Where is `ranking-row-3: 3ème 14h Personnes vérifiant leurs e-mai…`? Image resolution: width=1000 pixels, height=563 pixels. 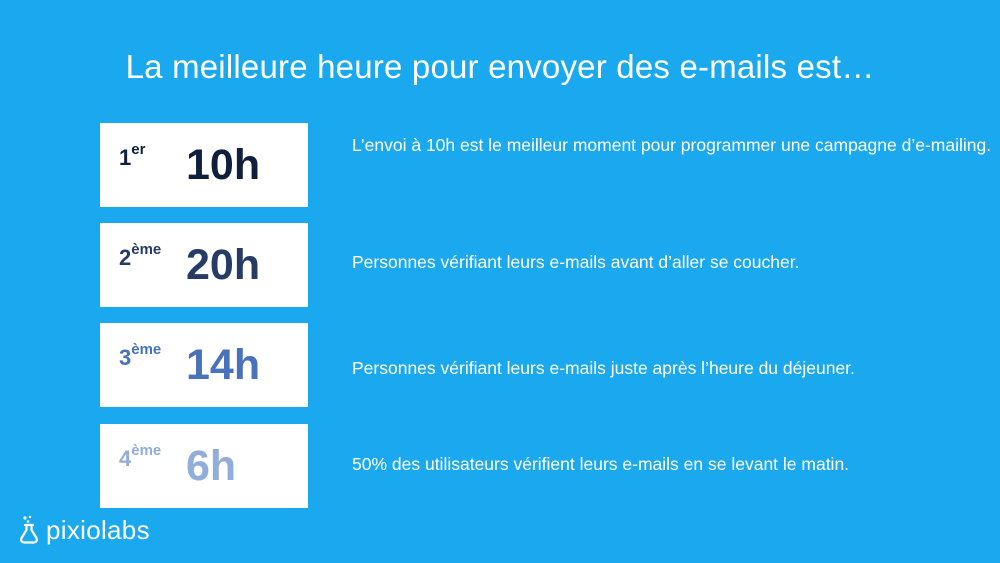
ranking-row-3: 3ème 14h Personnes vérifiant leurs e-mai… is located at coordinates (550, 365).